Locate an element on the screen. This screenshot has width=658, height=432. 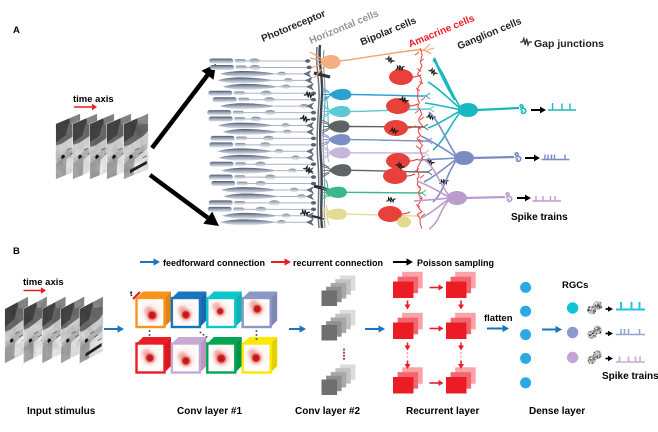
svg-text: Conv layer #2 is located at coordinates (327, 411).